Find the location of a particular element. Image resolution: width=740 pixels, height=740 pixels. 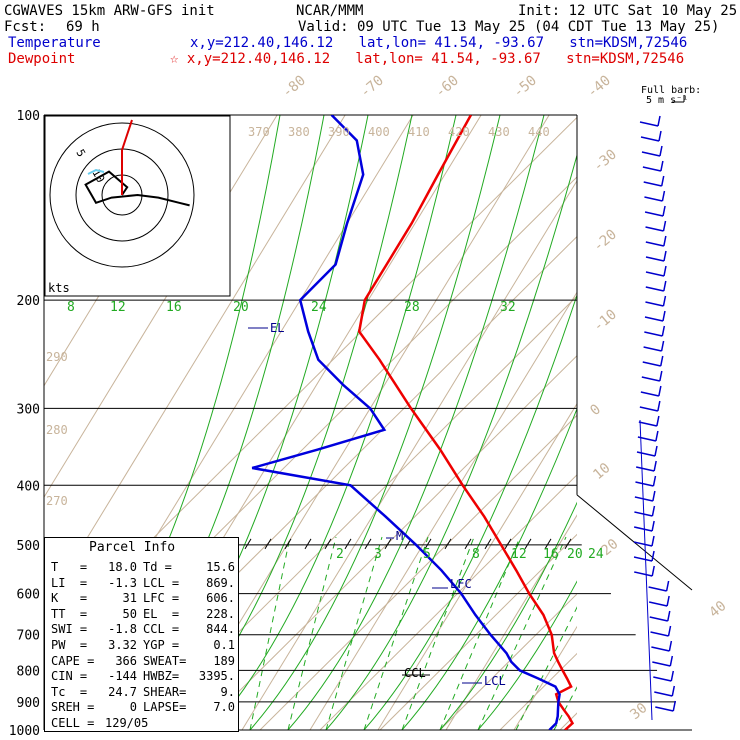

parcel-info-row: Tc = 24.7 SHEAR= 9. is located at coordinates (144, 693).